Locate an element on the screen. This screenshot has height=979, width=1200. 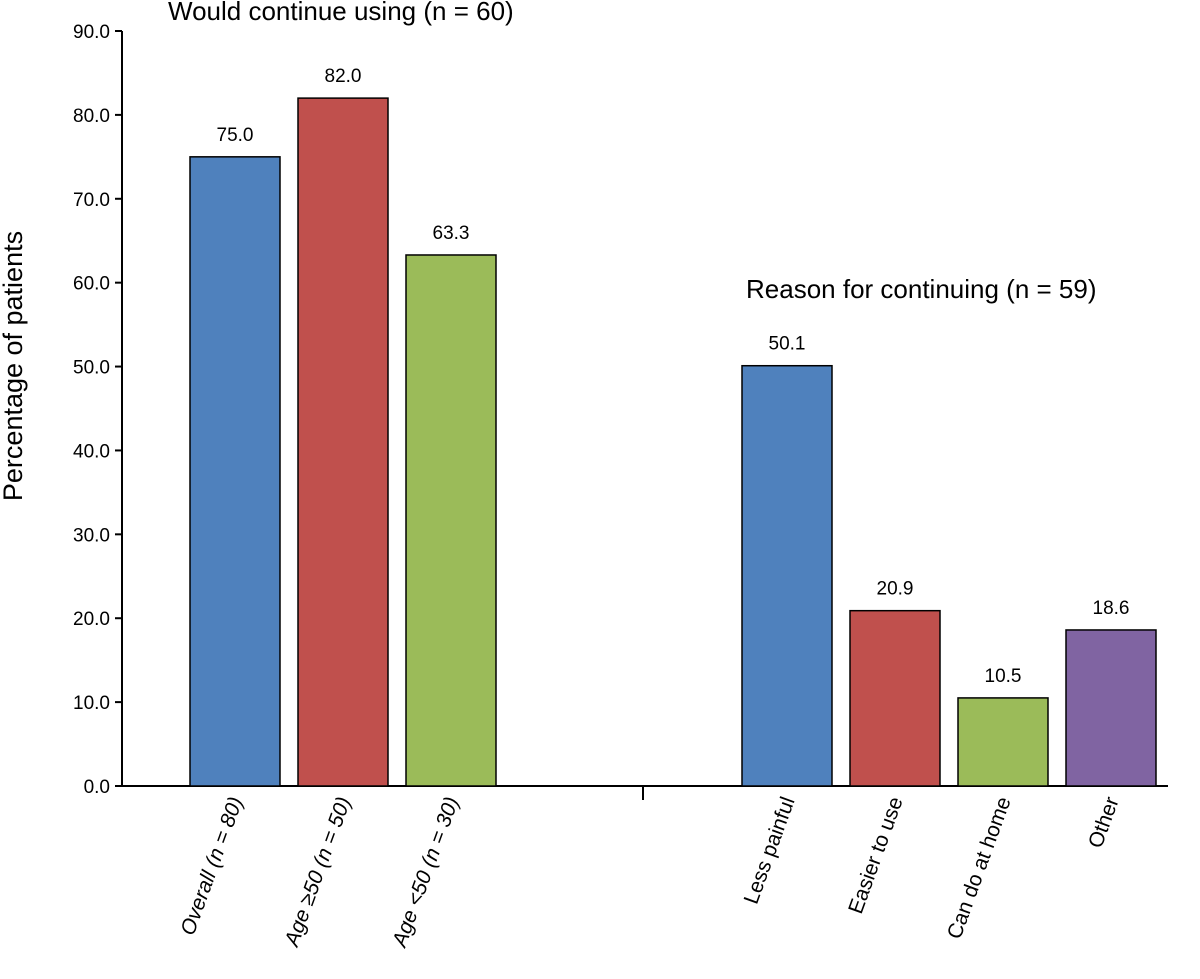
data-label: 63.3 is located at coordinates (451, 233).